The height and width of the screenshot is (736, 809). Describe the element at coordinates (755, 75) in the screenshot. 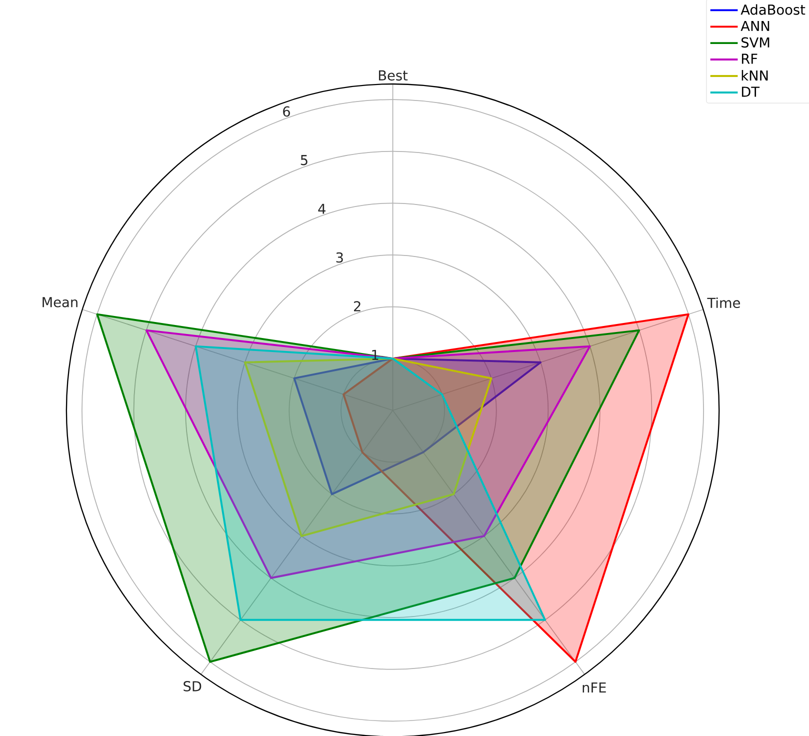

I see `legend-label: kNN` at that location.